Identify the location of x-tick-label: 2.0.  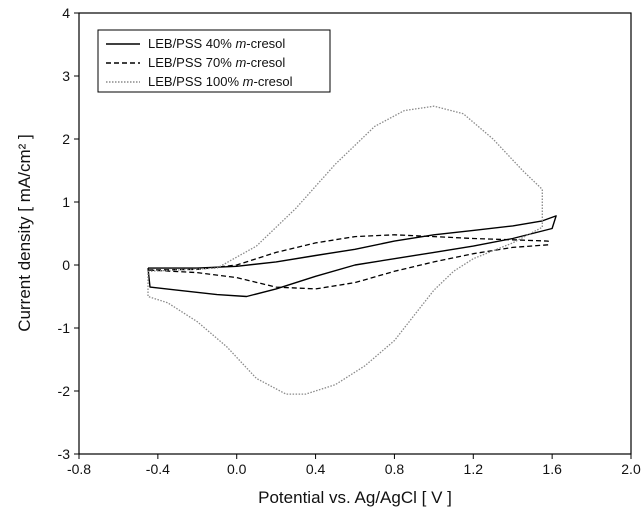
(631, 469).